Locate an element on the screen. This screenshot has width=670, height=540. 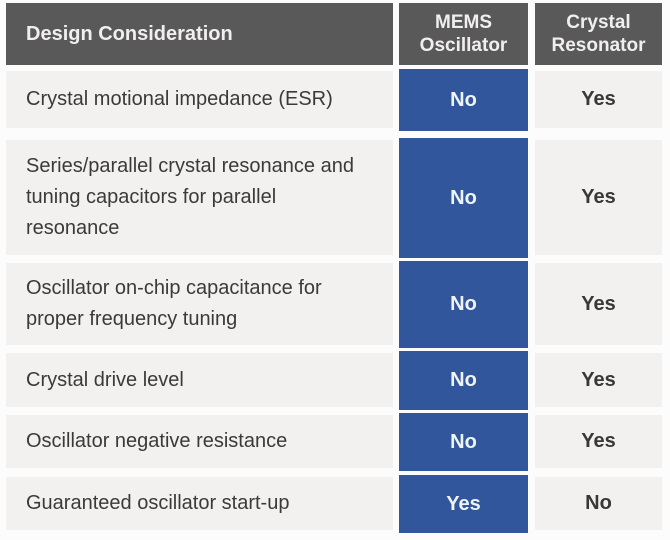
row-consideration-label: Crystal motional impedance (ESR) is located at coordinates (199, 99).